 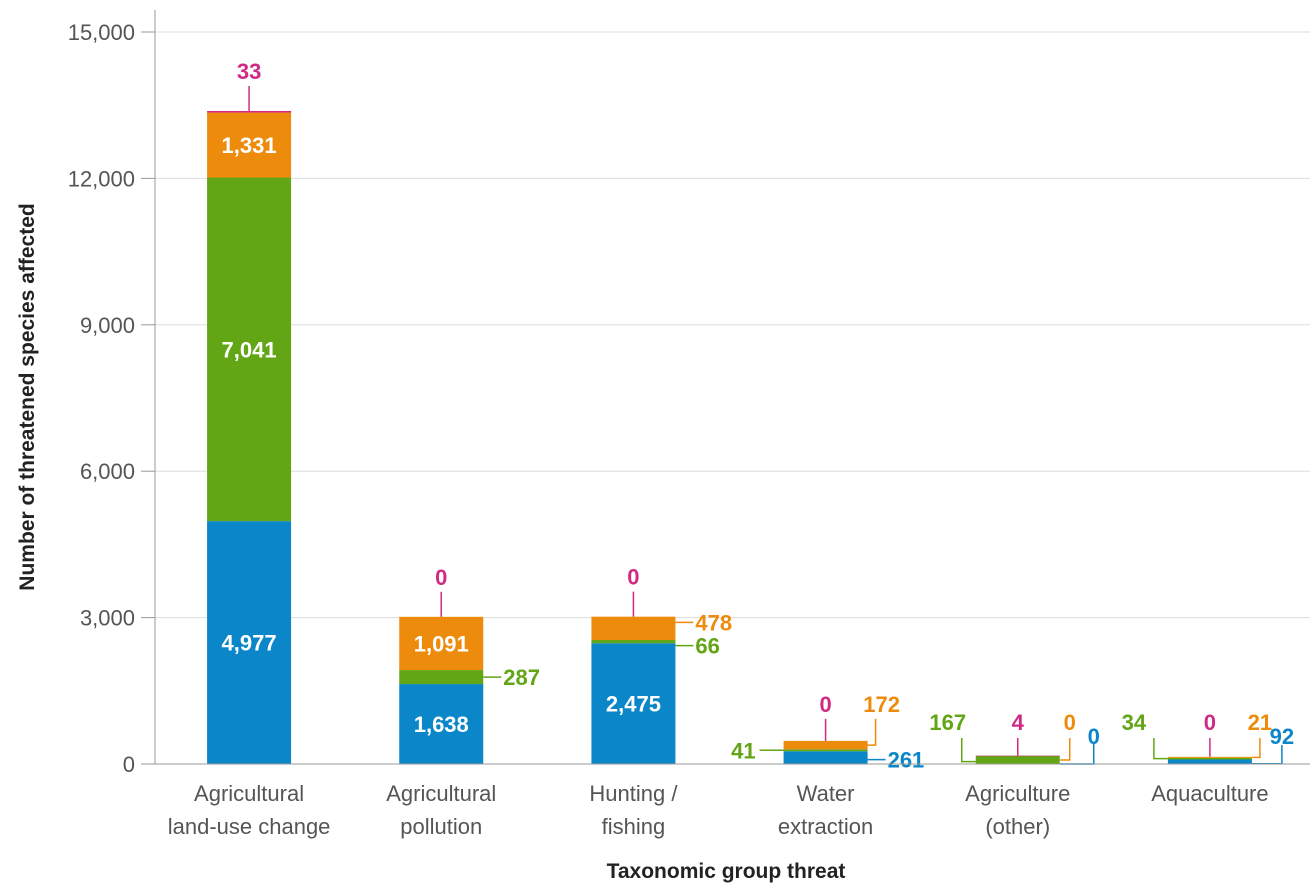 I want to click on y-axis: 0 3,000 6,000 9,000 12,000 15,000, so click(x=112, y=393).